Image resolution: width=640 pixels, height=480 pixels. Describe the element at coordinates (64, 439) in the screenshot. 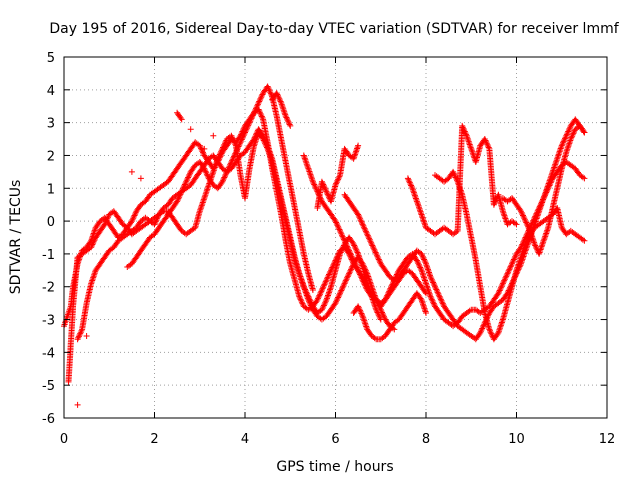

I see `x-tick-label: 0` at that location.